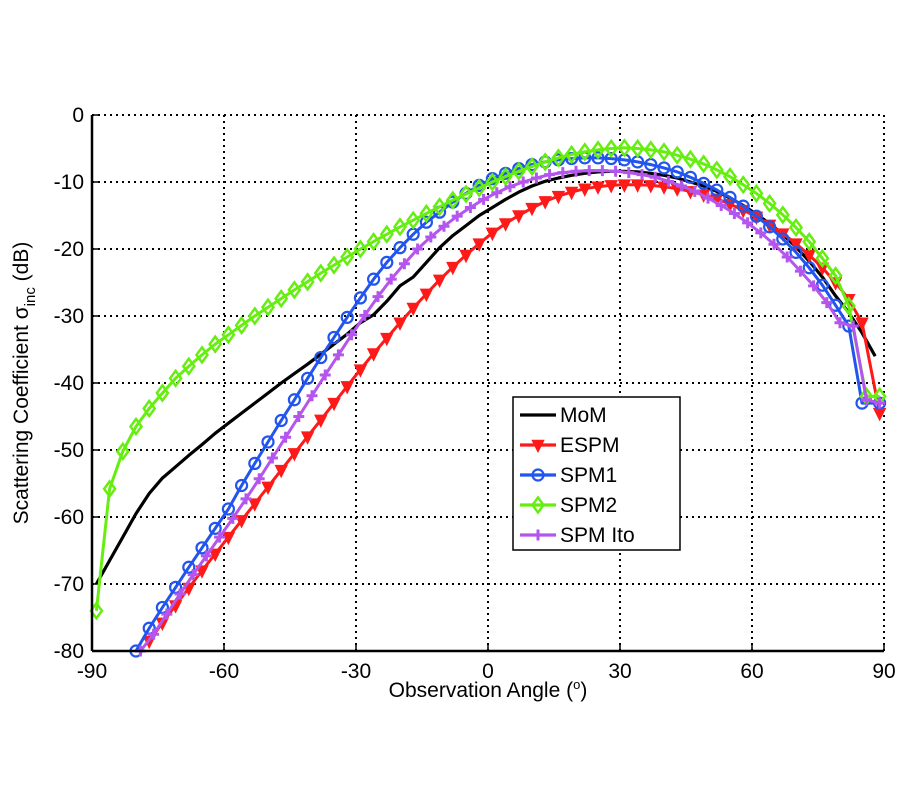 Image resolution: width=900 pixels, height=800 pixels. I want to click on y-tick-label: -20, so click(69, 249).